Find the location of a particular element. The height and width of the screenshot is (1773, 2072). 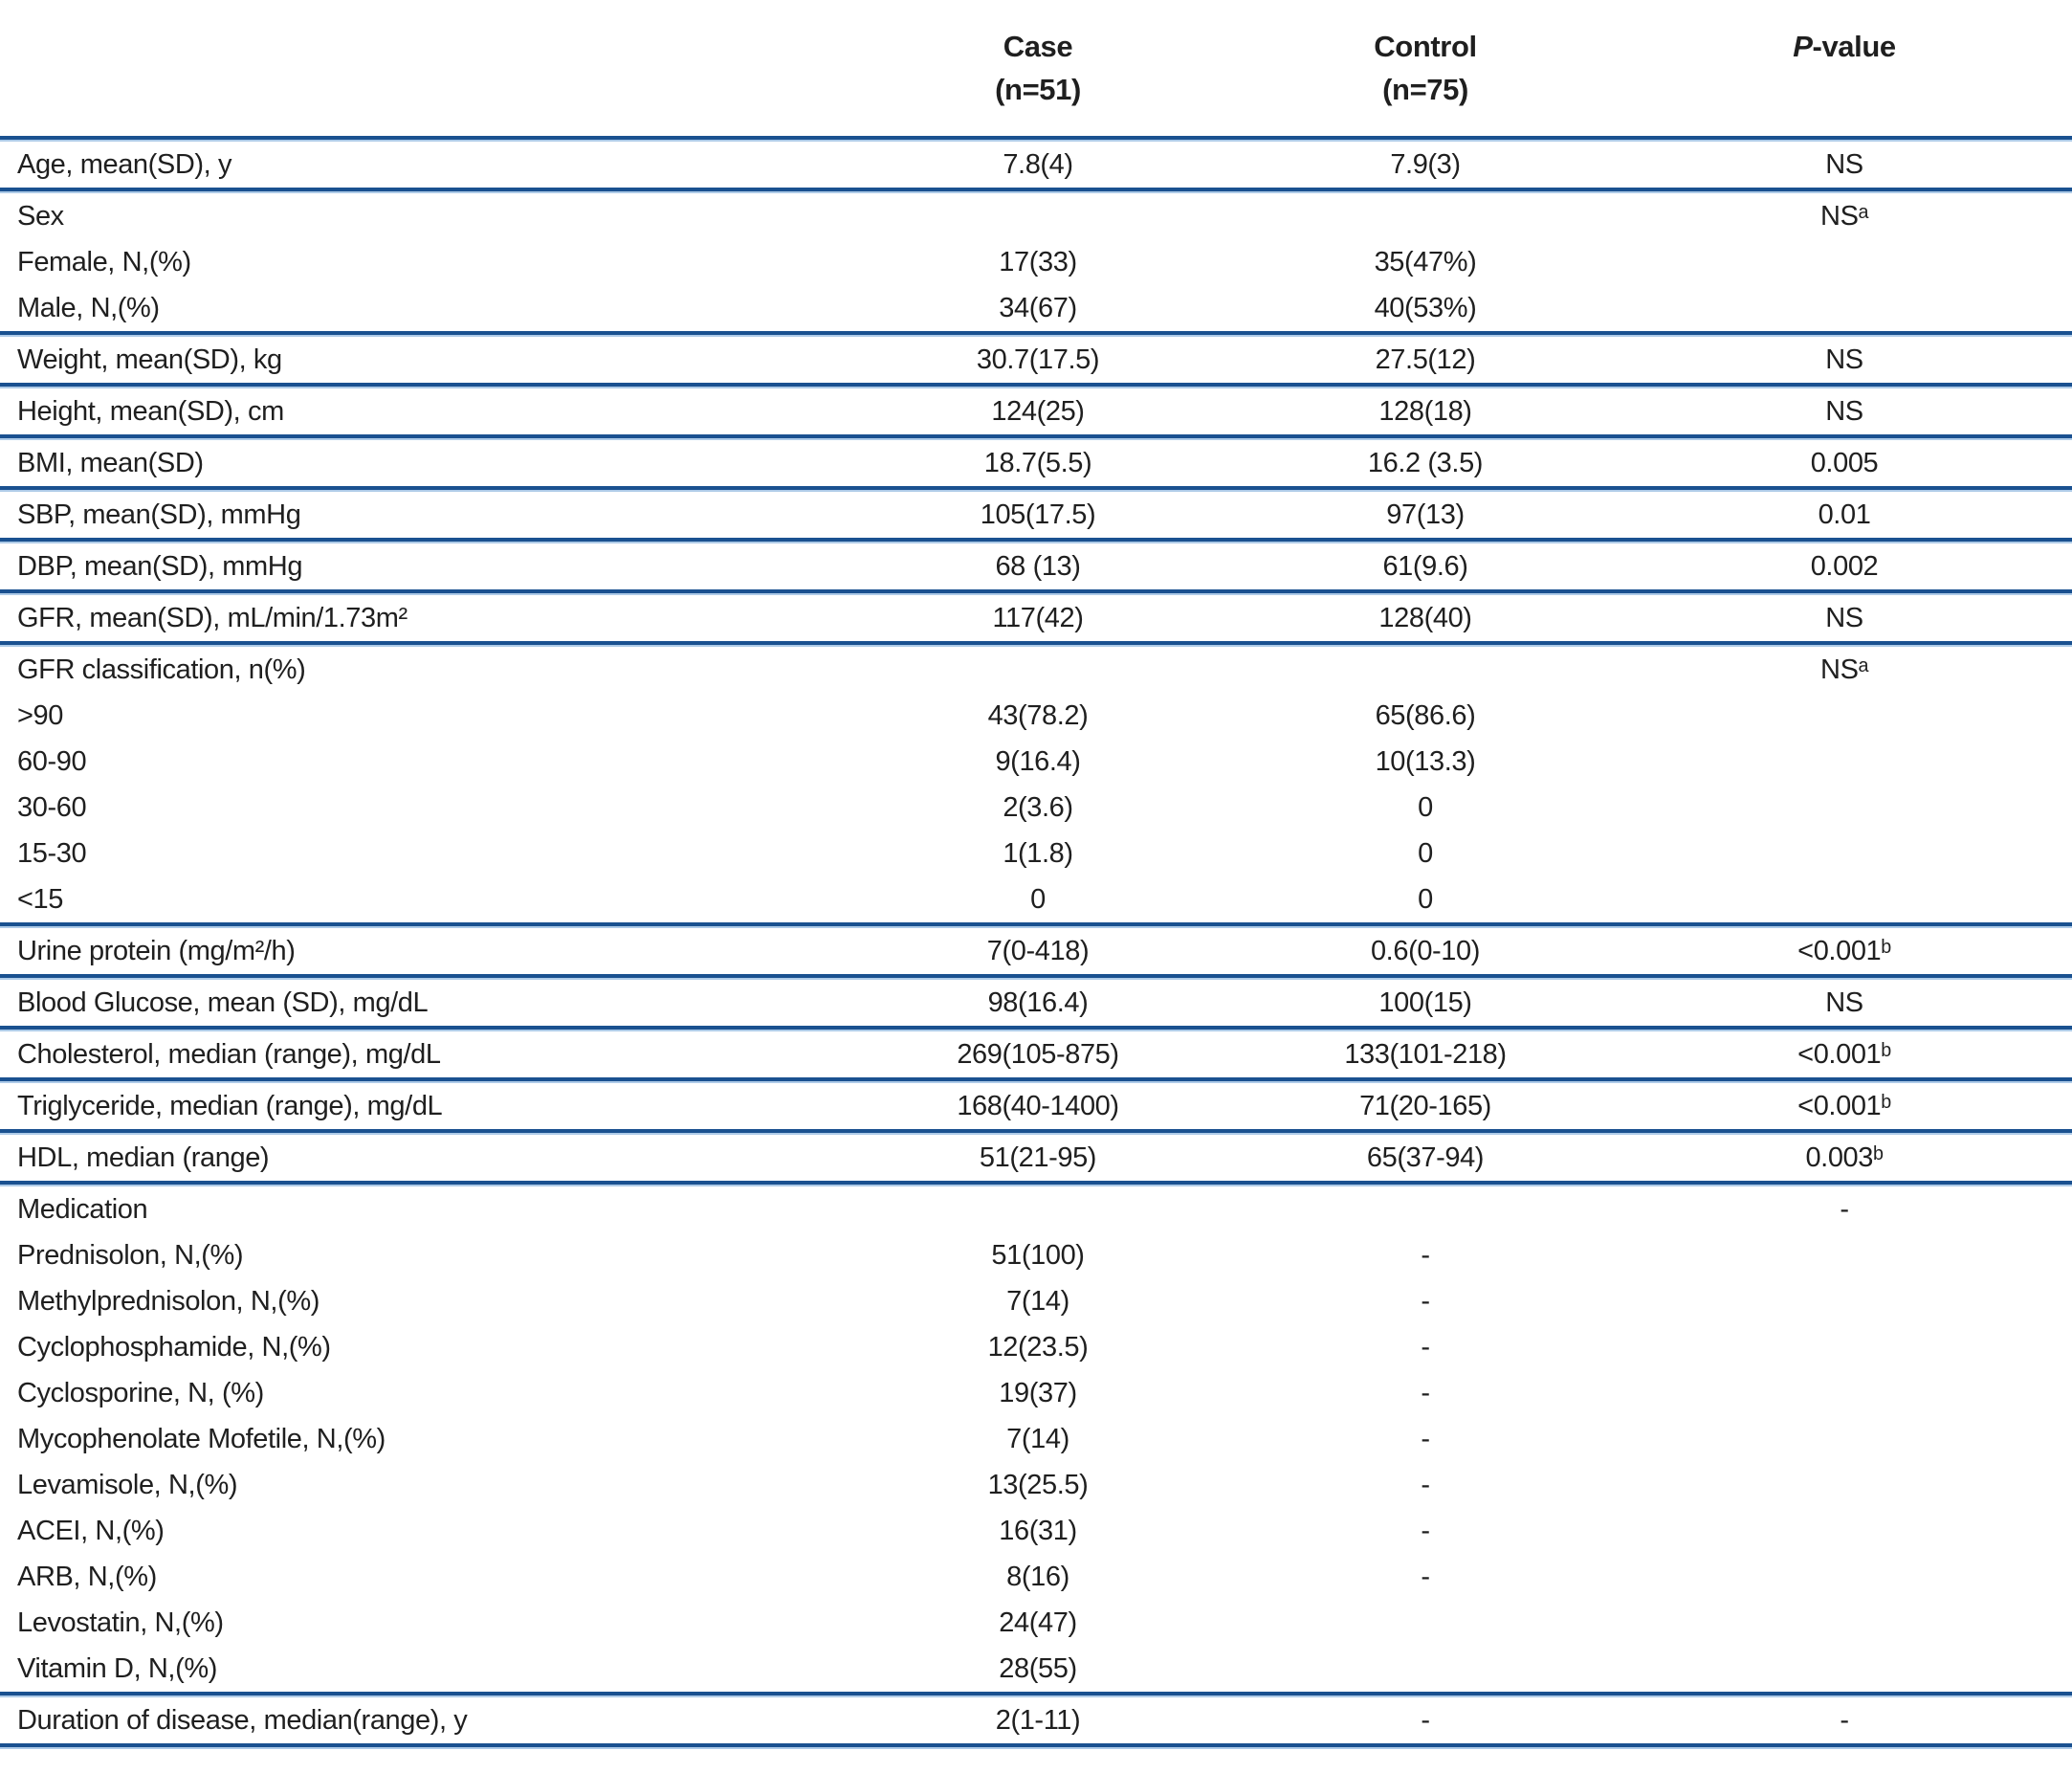

control-column-subtitle: (n=75) is located at coordinates (1425, 89).